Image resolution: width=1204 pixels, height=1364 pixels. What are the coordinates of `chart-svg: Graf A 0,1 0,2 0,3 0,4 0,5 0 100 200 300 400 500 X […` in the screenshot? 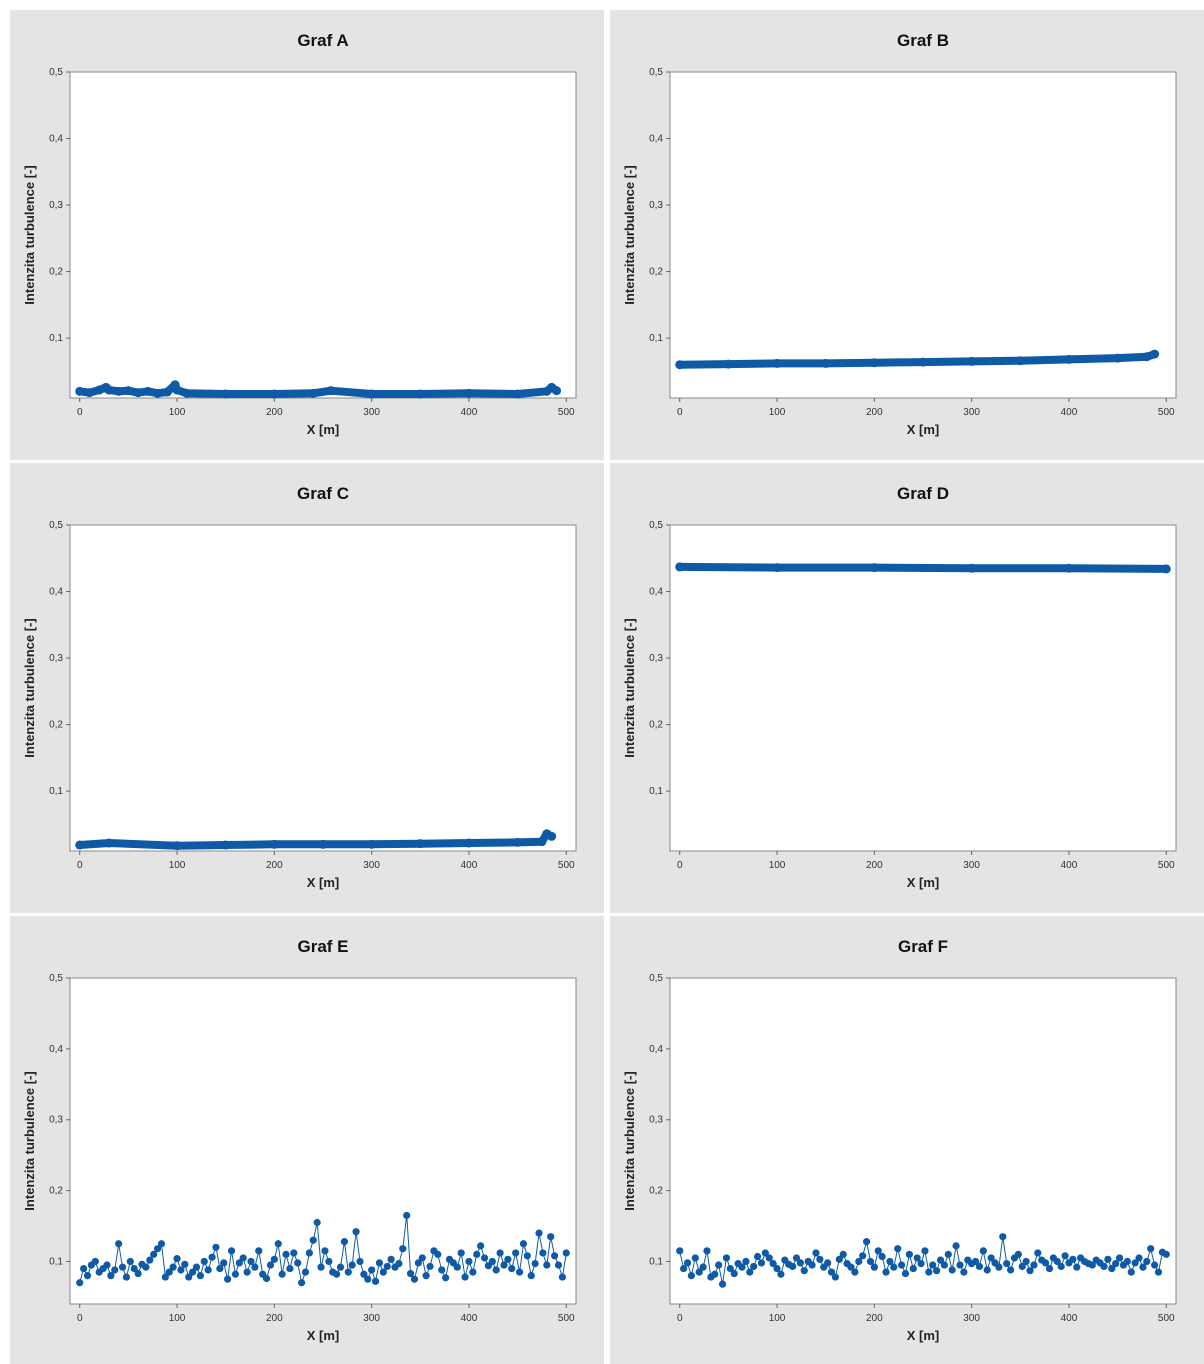 It's located at (299, 234).